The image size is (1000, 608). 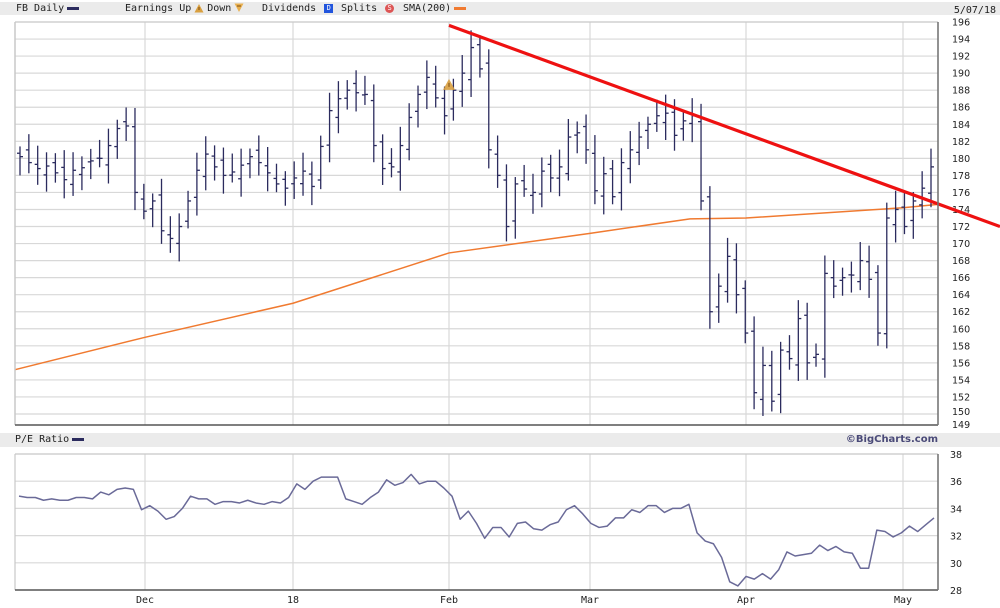 I want to click on svg-text: Dec, so click(x=145, y=600).